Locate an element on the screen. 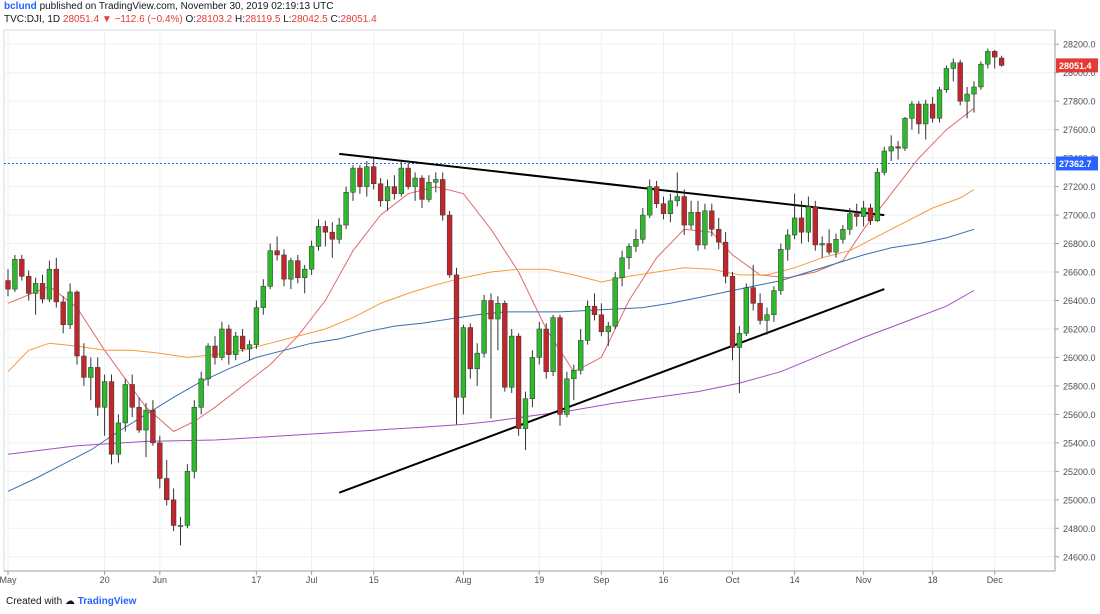 Image resolution: width=1100 pixels, height=614 pixels. y-tick-label: 27800.0 is located at coordinates (1079, 102).